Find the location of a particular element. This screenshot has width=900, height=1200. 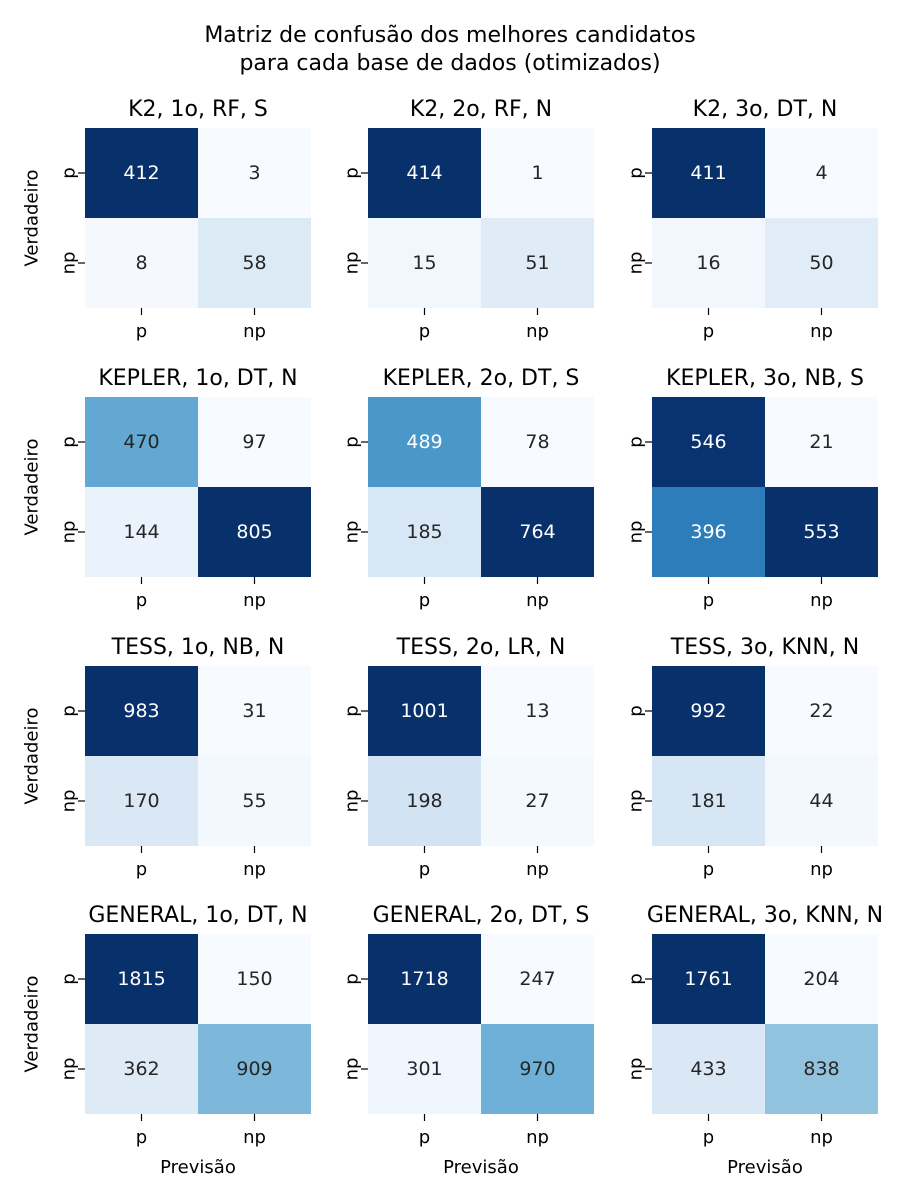

cell-value-label: 50 is located at coordinates (821, 263).